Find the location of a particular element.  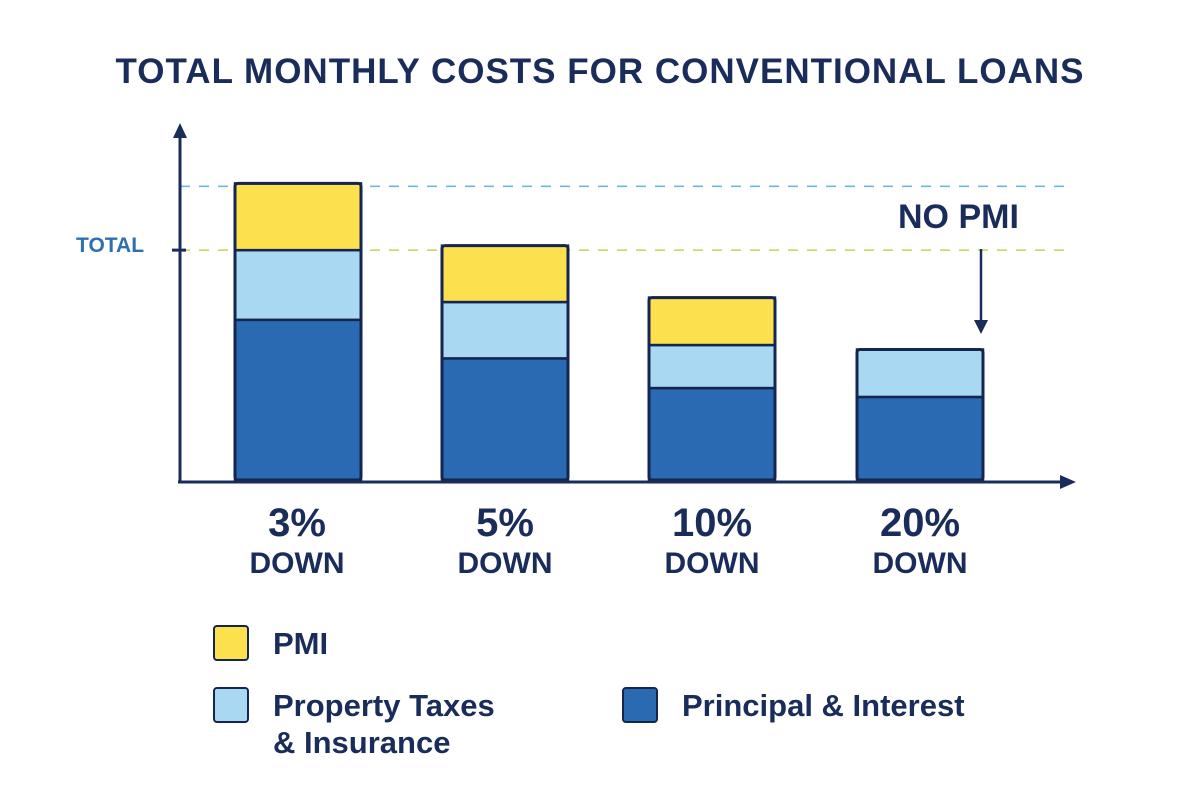

legend-swatch-principal-interest is located at coordinates (640, 705).